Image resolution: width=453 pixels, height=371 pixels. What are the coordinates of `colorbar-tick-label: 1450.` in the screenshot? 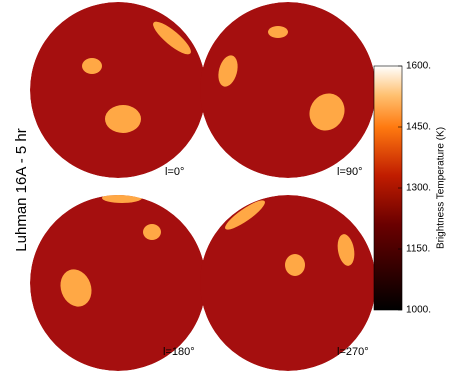 It's located at (418, 127).